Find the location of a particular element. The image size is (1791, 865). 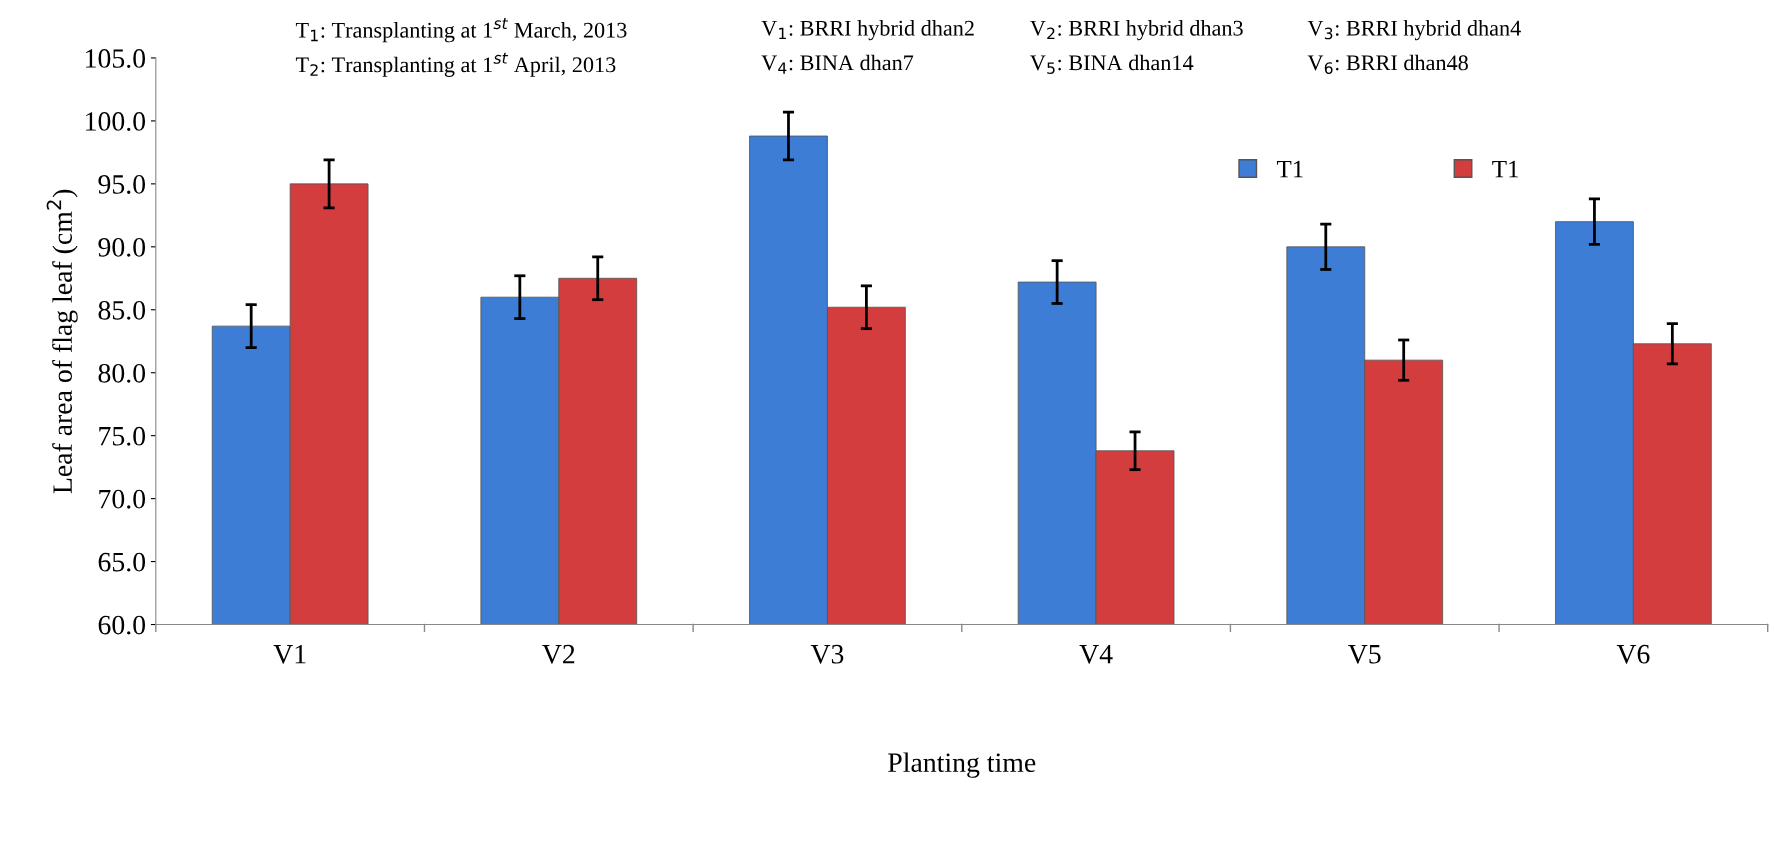

text: V$_{3}$: BRRI hybrid dhan4 is located at coordinates (1414, 30).